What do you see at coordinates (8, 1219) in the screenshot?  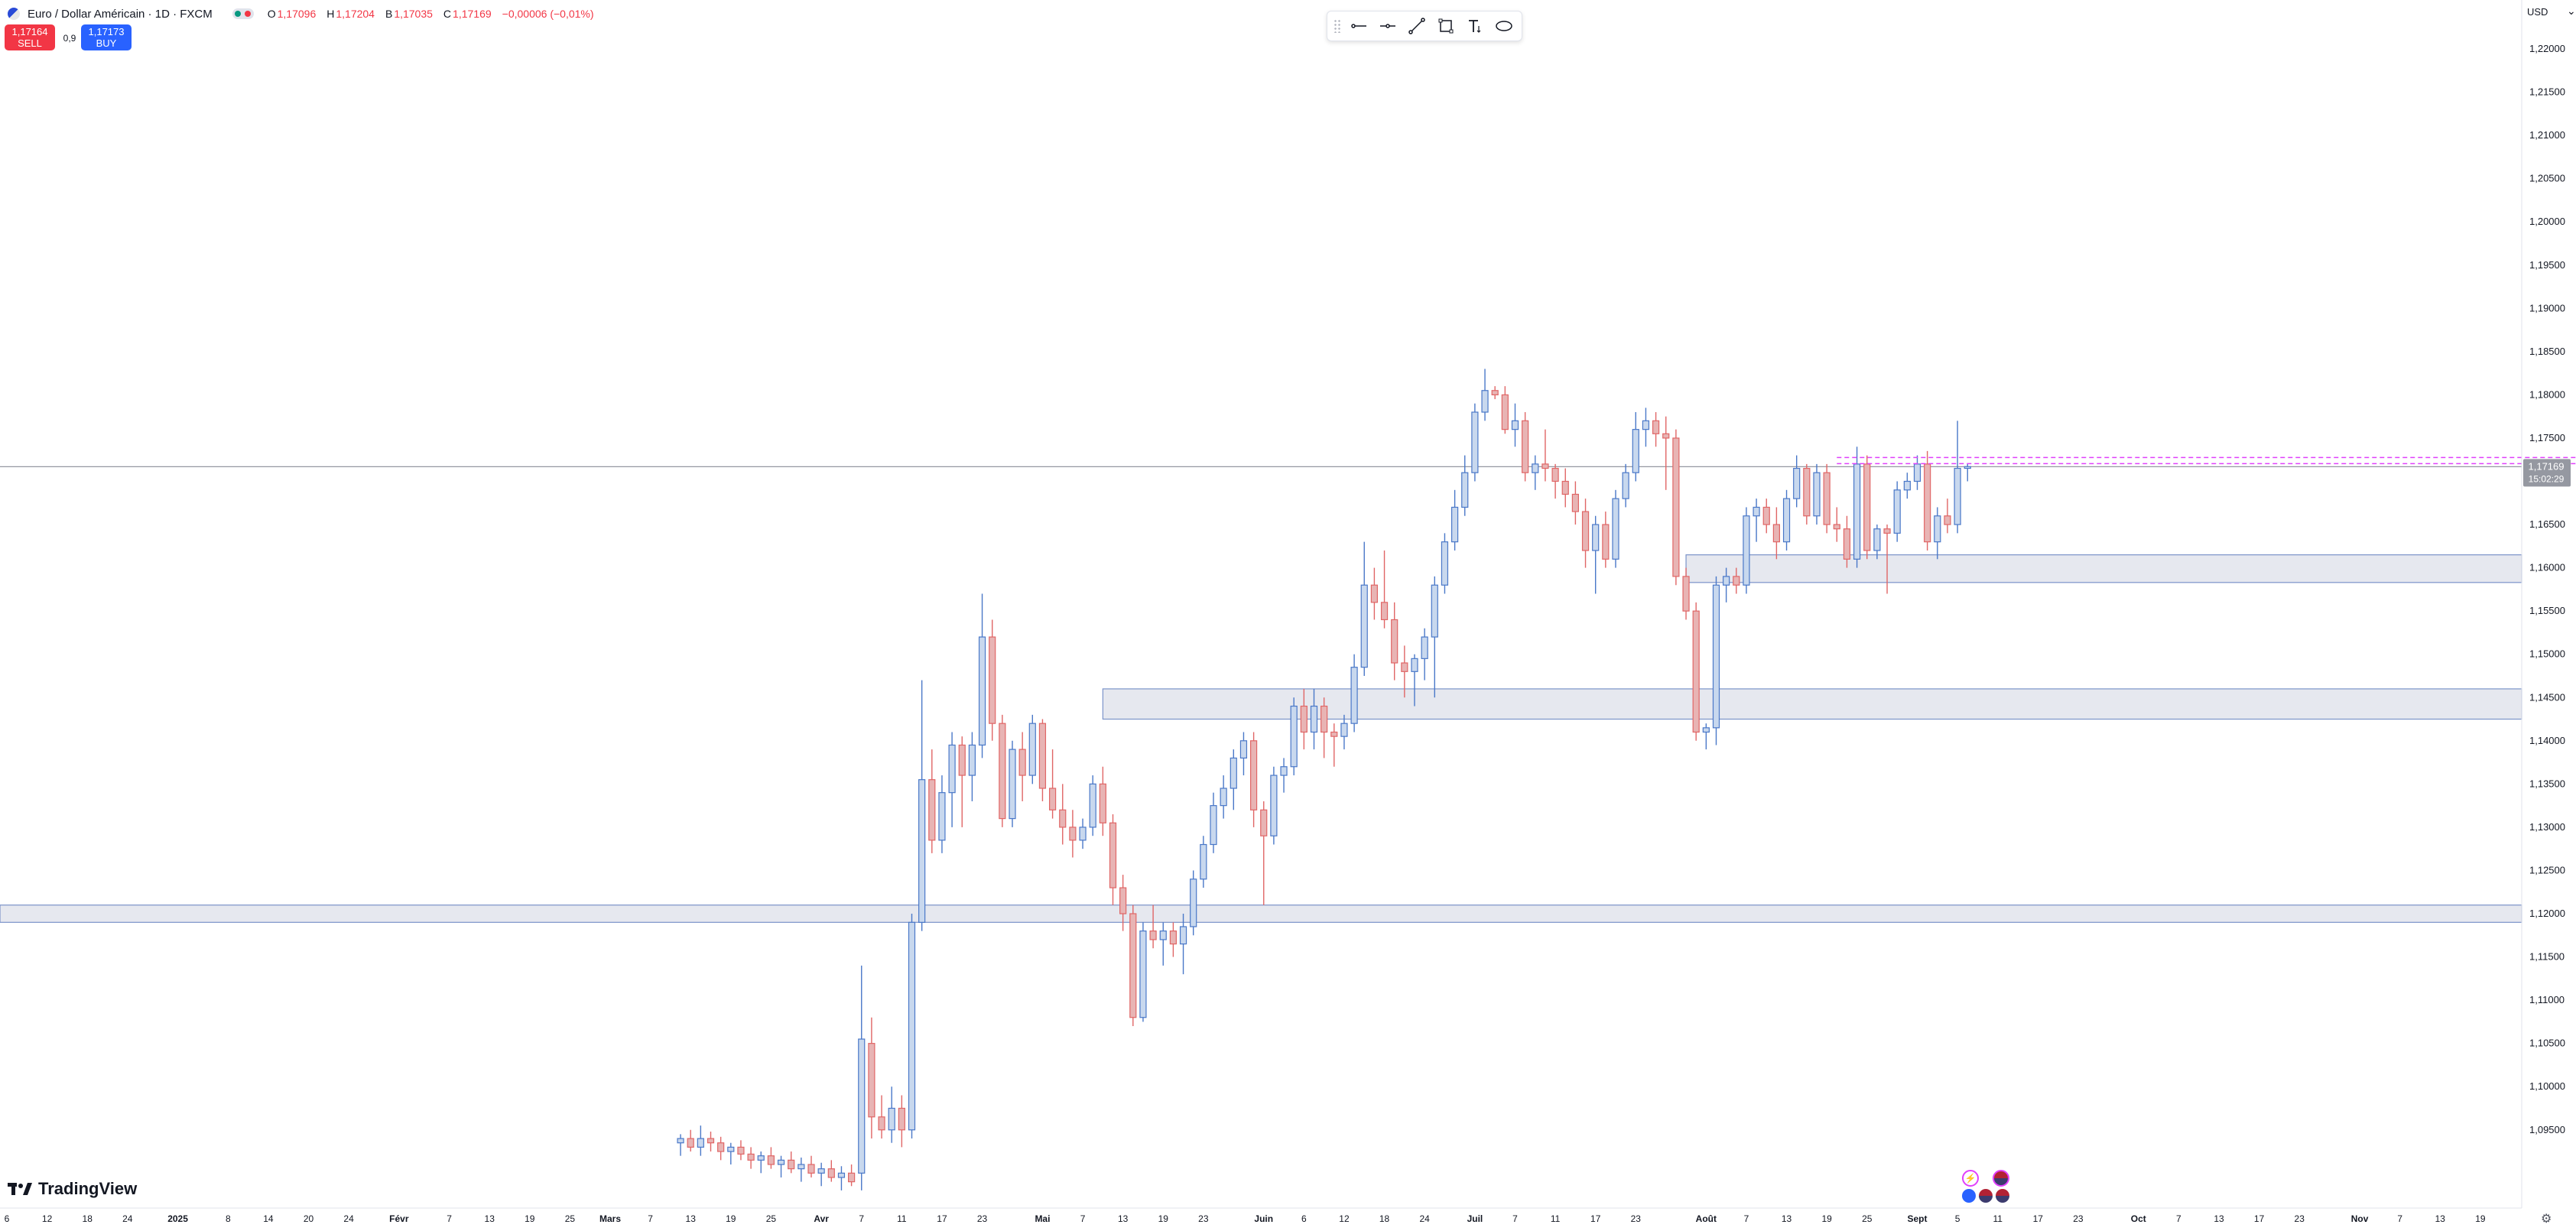 I see `time-tick-label: 6` at bounding box center [8, 1219].